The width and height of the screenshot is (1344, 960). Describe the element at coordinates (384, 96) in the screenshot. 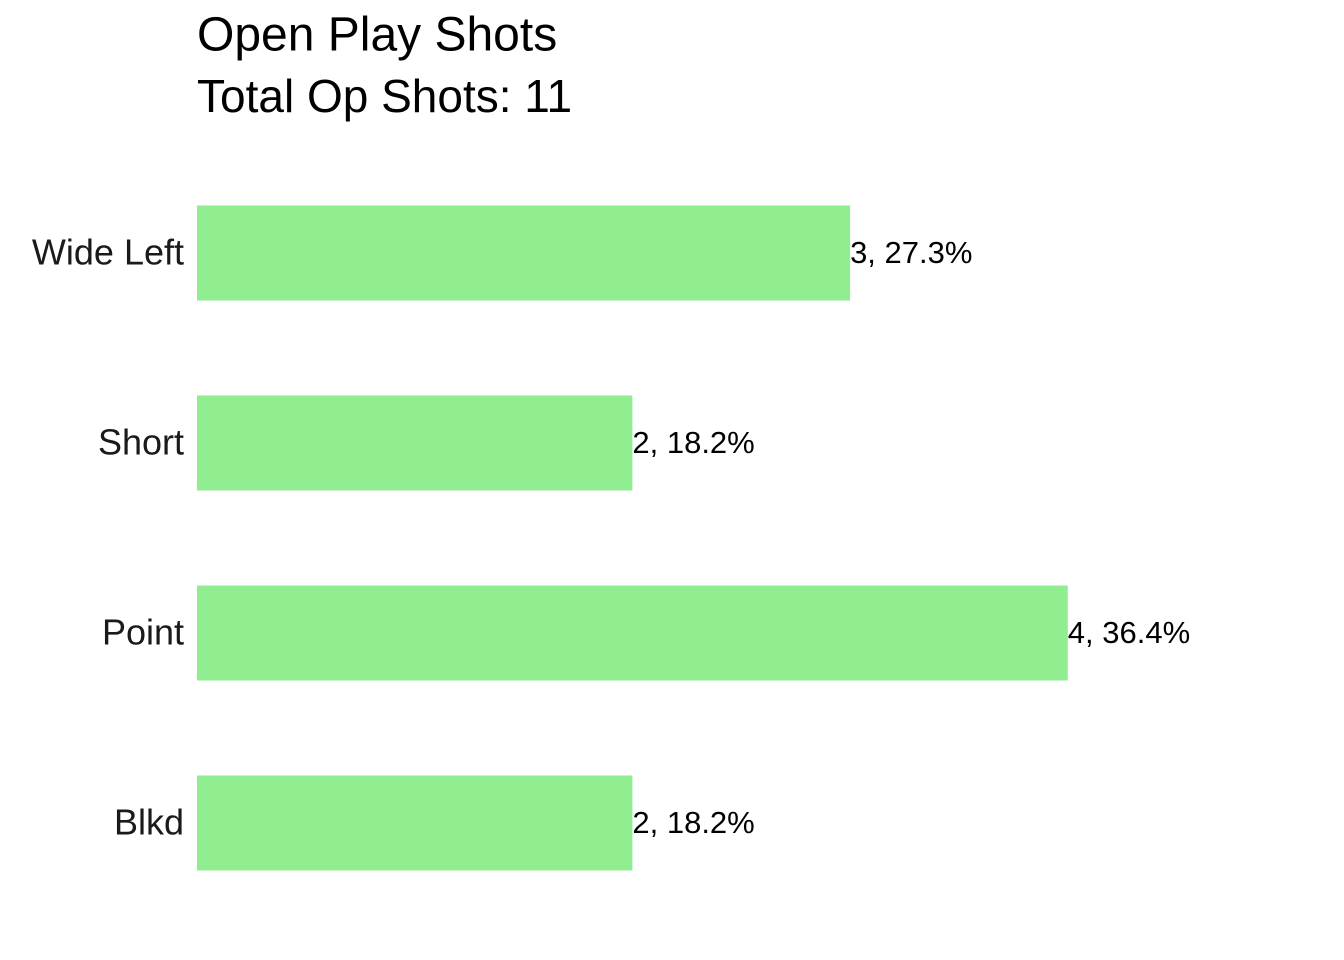

I see `chart-subtitle: Total Op Shots: 11` at that location.